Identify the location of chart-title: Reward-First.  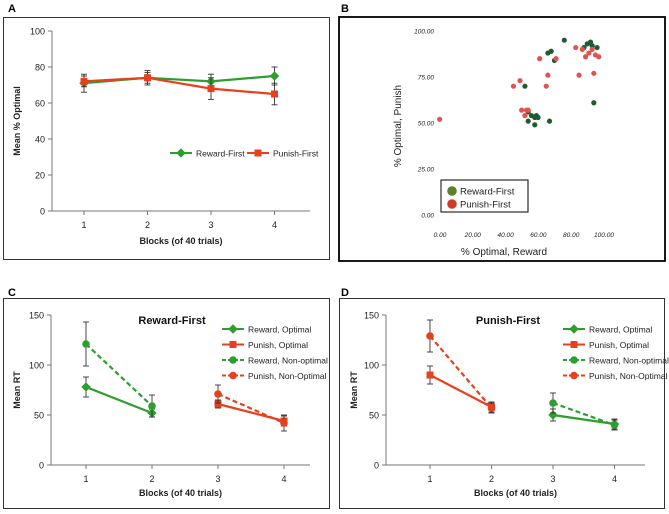
(172, 321).